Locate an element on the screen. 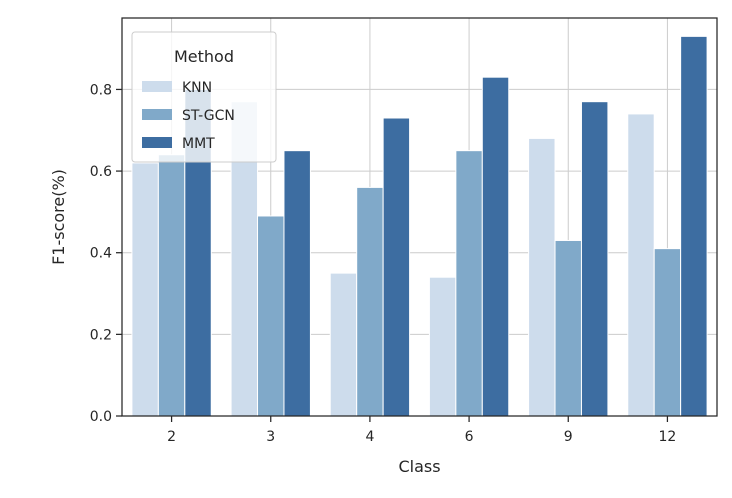 This screenshot has height=498, width=732. x-tick-label: 9 is located at coordinates (568, 437).